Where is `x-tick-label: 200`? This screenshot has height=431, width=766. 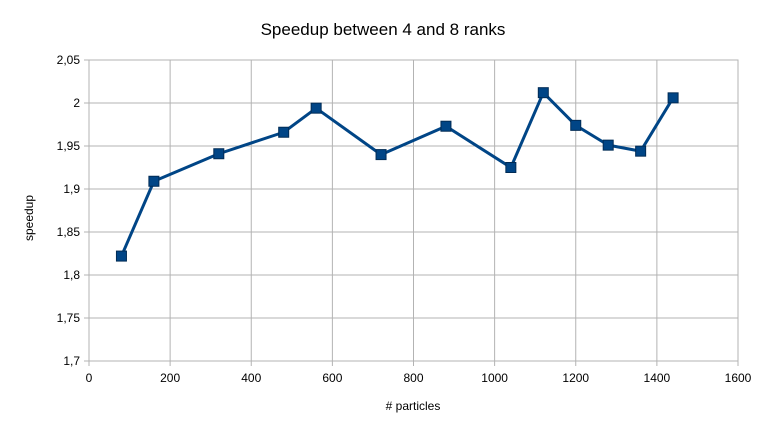 x-tick-label: 200 is located at coordinates (170, 378).